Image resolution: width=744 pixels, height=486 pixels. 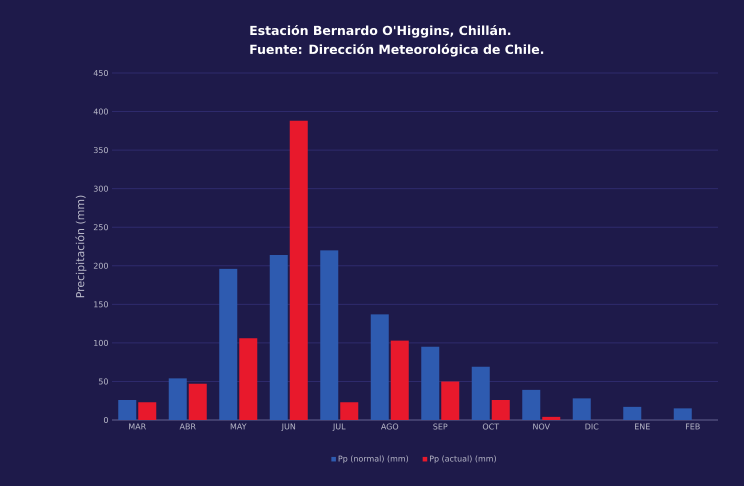 I want to click on chart-subtitle: Fuente: Dirección Meteorológica de Chile., so click(x=397, y=50).